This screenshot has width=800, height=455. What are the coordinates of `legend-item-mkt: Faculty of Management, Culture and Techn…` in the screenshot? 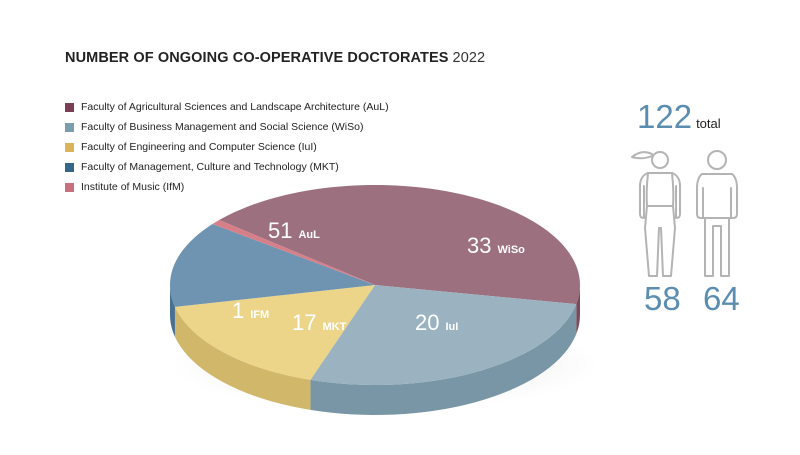 It's located at (227, 167).